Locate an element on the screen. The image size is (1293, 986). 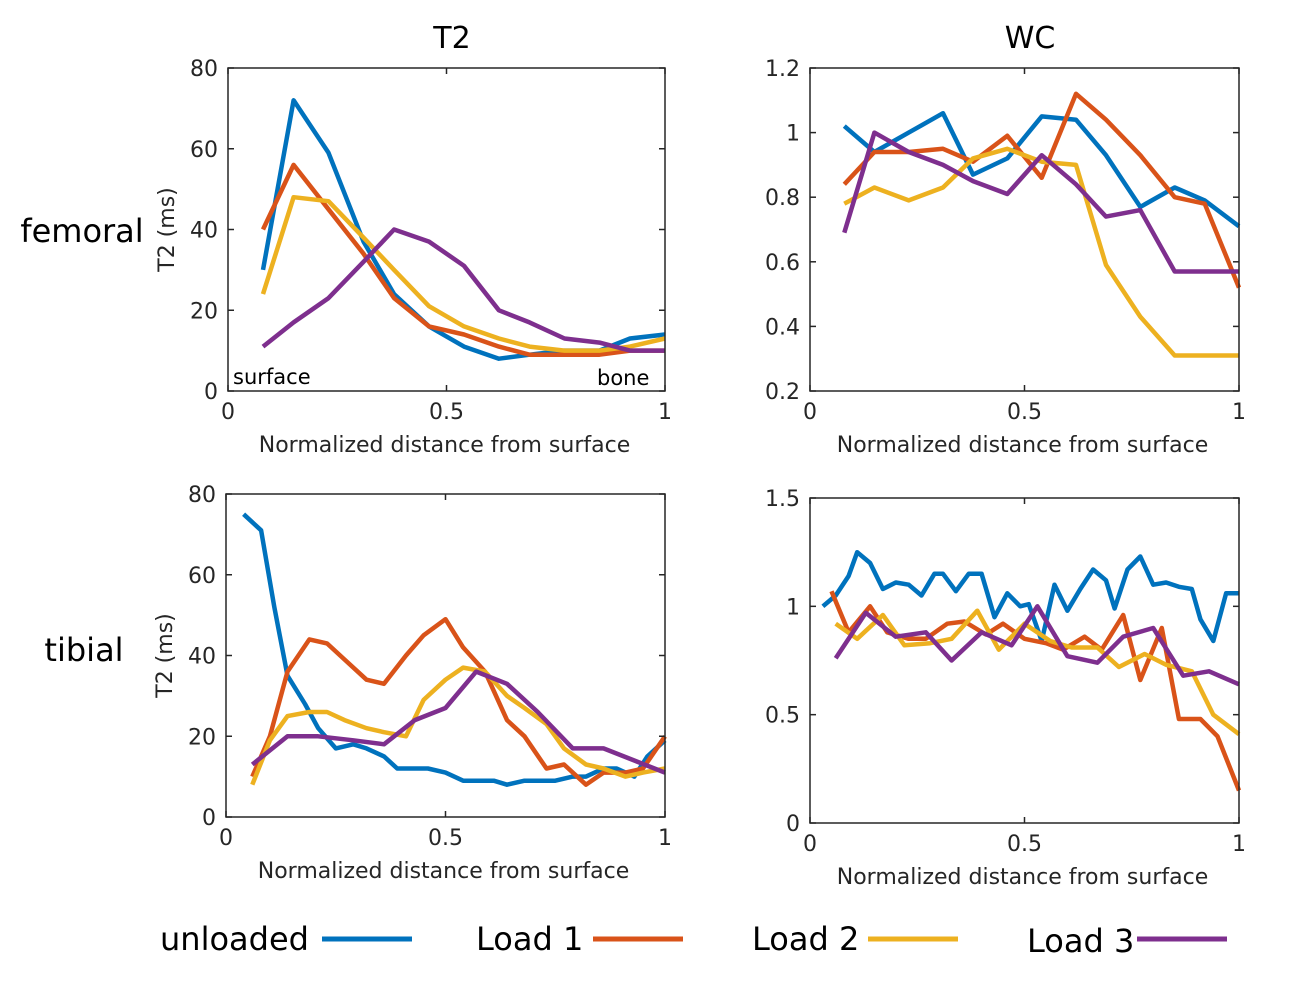
y-tick-label: 0.6 is located at coordinates (782, 263).